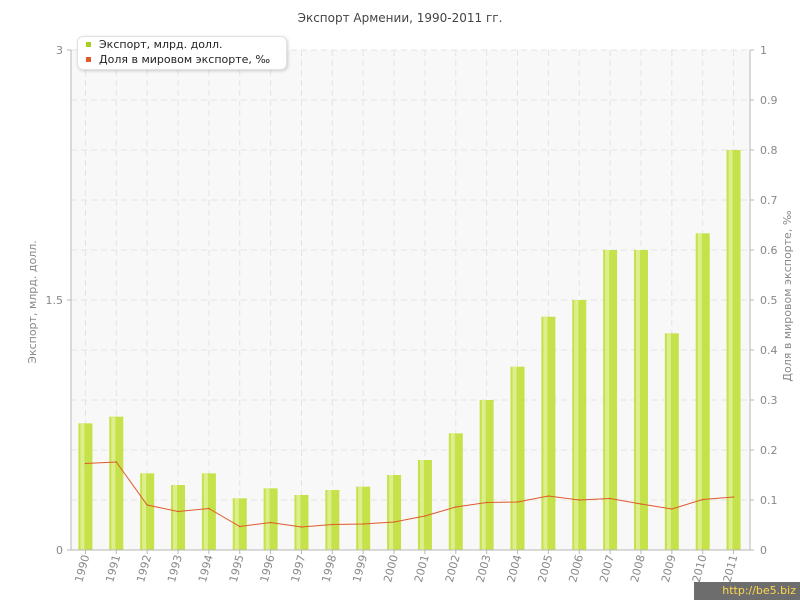 This screenshot has width=800, height=600. I want to click on x-tick-label-1998: 1998, so click(329, 568).